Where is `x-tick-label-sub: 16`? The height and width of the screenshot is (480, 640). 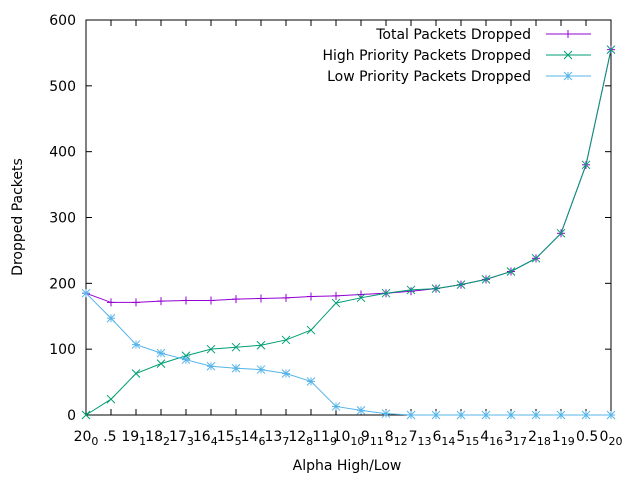
x-tick-label-sub: 16 is located at coordinates (496, 441).